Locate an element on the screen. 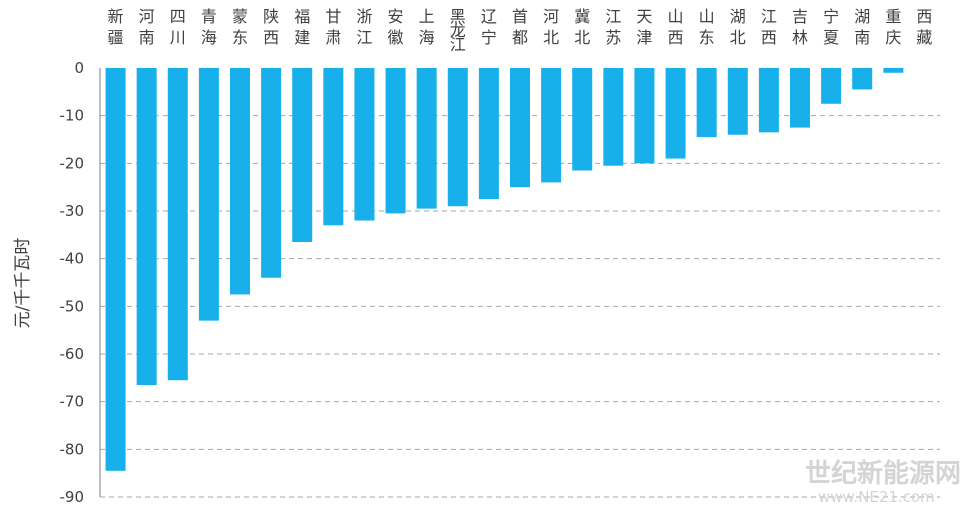  x-tick-label: 浙江 is located at coordinates (364, 27).